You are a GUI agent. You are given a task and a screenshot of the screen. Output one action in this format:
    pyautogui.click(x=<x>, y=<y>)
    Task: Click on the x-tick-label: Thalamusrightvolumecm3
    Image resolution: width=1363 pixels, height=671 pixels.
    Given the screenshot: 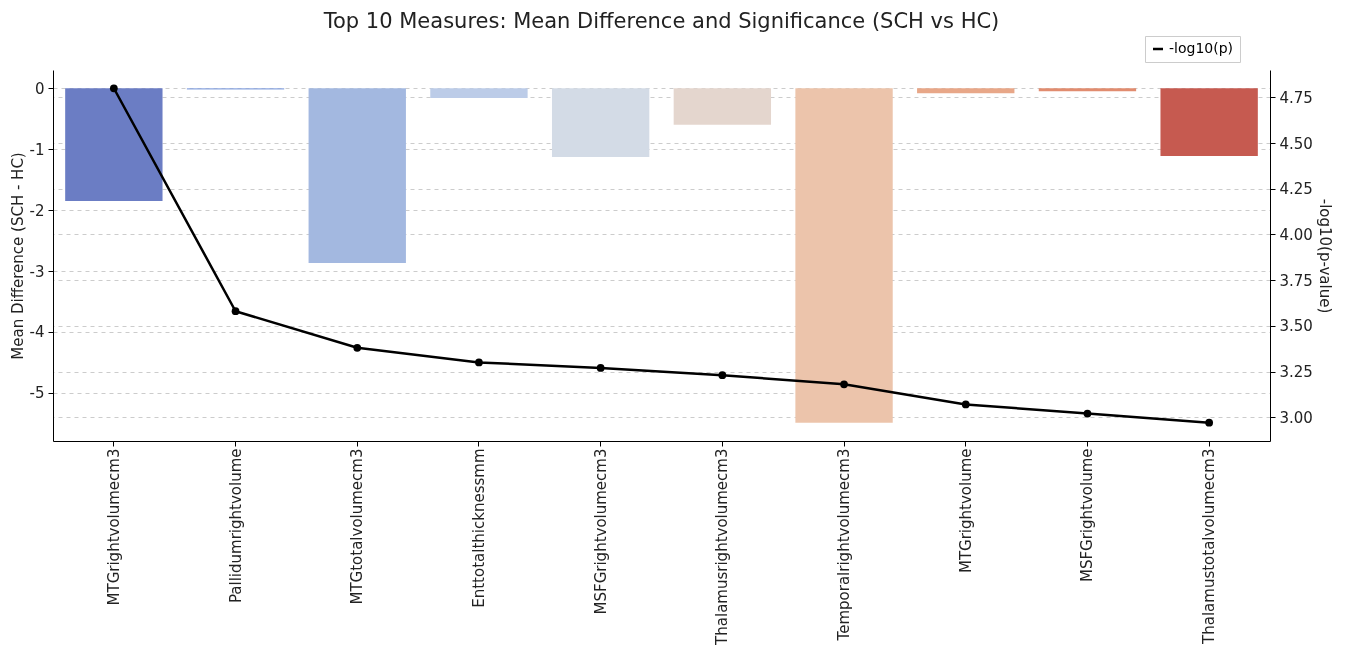 What is the action you would take?
    pyautogui.click(x=722, y=547)
    